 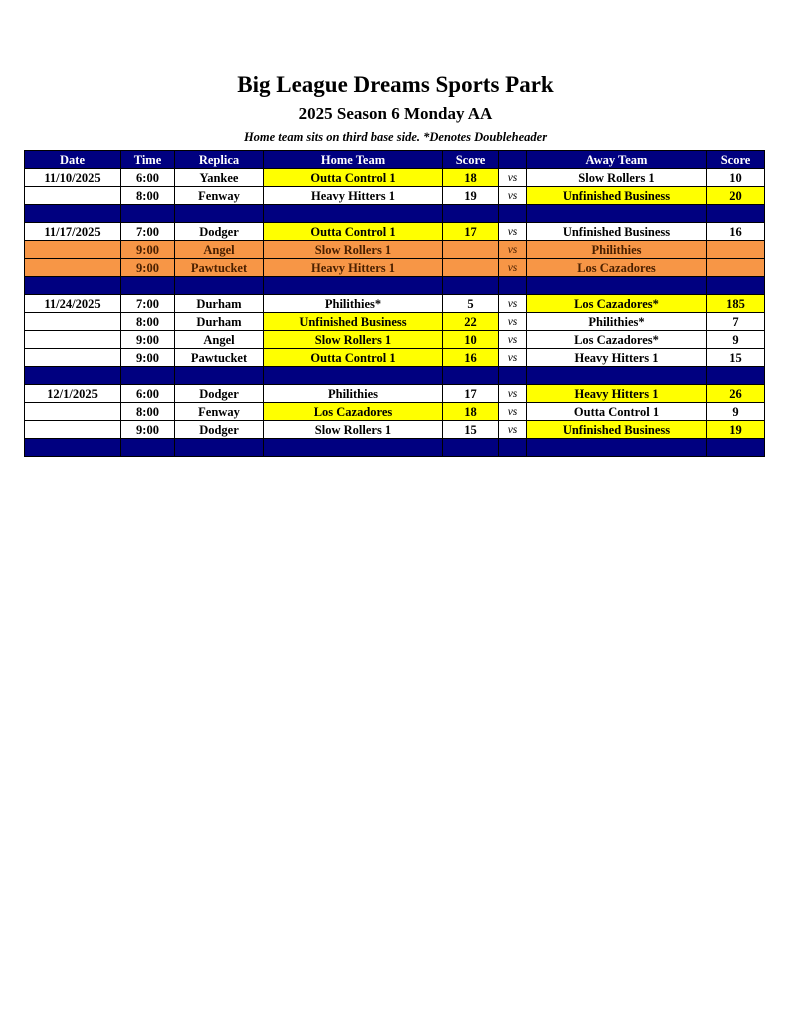 What do you see at coordinates (470, 303) in the screenshot?
I see `cell-home-score: 5` at bounding box center [470, 303].